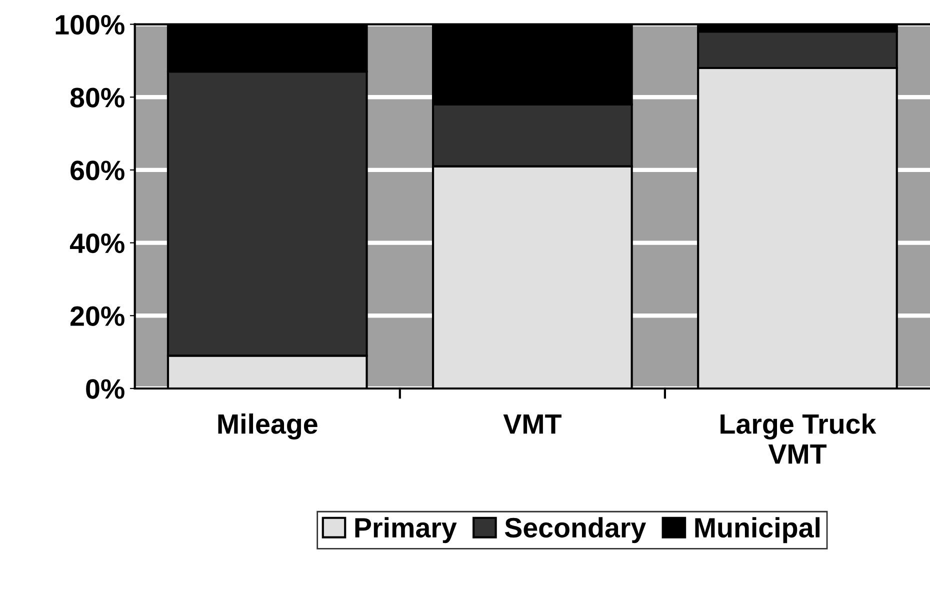 Image resolution: width=930 pixels, height=607 pixels. What do you see at coordinates (575, 530) in the screenshot?
I see `legend-label: Secondary` at bounding box center [575, 530].